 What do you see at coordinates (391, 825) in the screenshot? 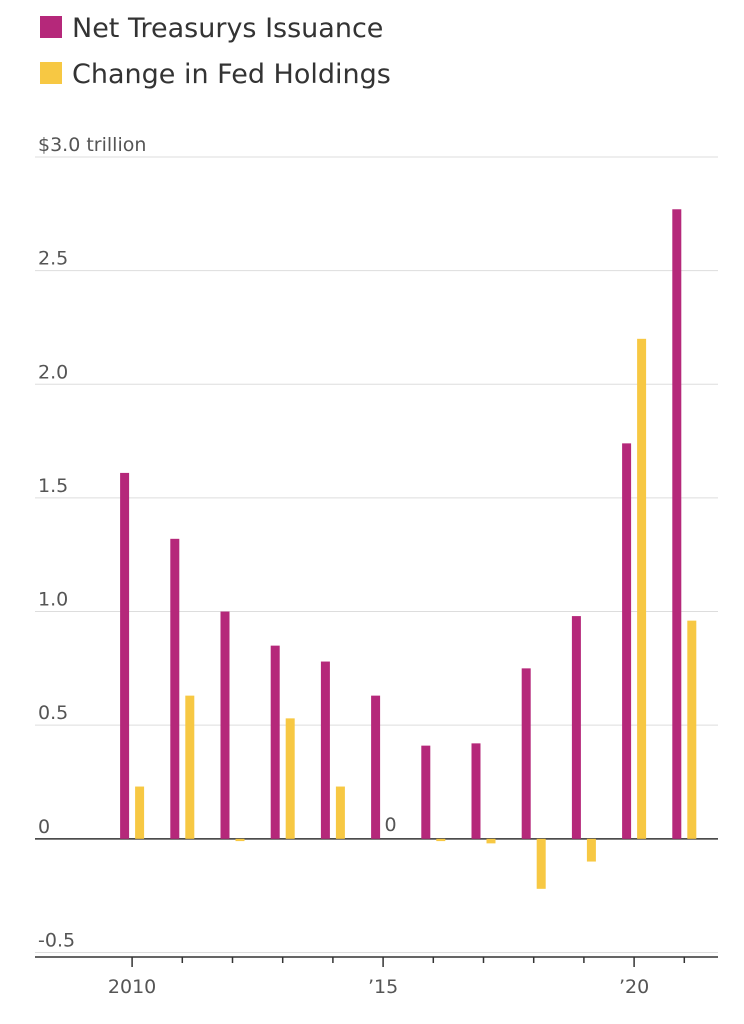
I see `data-label: 0` at bounding box center [391, 825].